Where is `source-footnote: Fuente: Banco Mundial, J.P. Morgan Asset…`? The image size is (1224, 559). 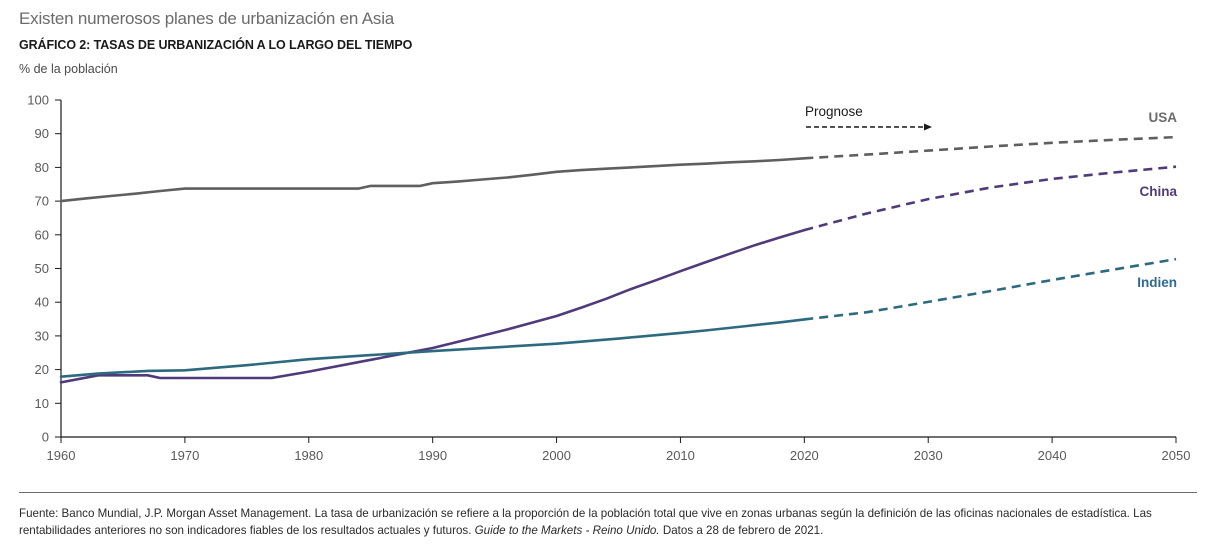 source-footnote: Fuente: Banco Mundial, J.P. Morgan Asset… is located at coordinates (611, 522).